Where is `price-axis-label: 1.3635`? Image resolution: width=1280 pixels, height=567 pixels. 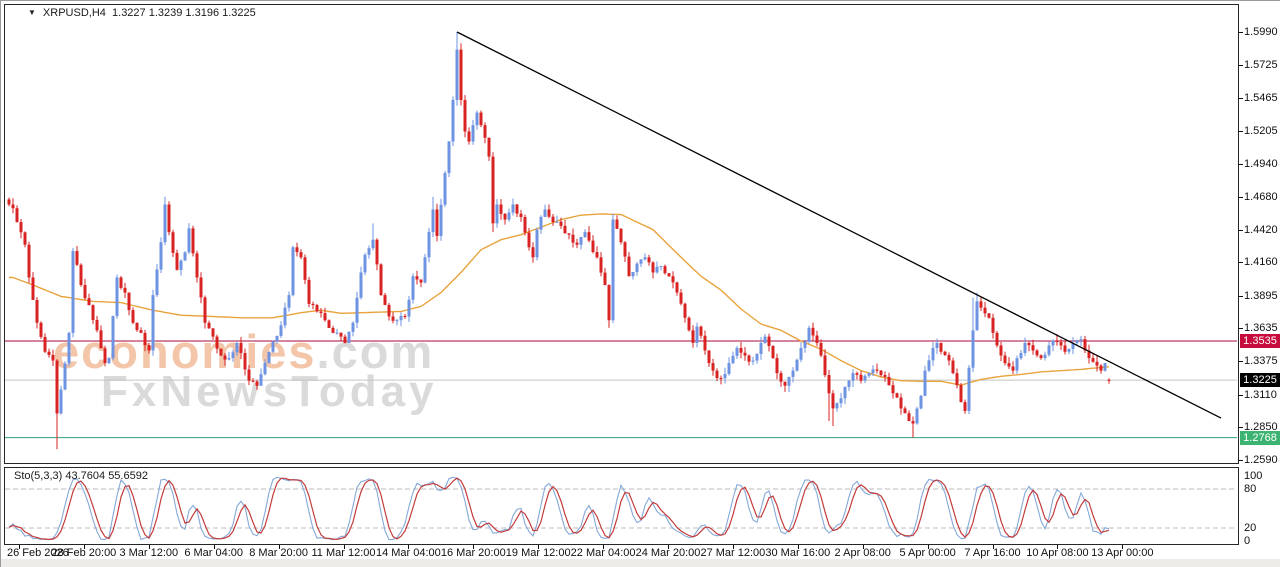 price-axis-label: 1.3635 is located at coordinates (1261, 328).